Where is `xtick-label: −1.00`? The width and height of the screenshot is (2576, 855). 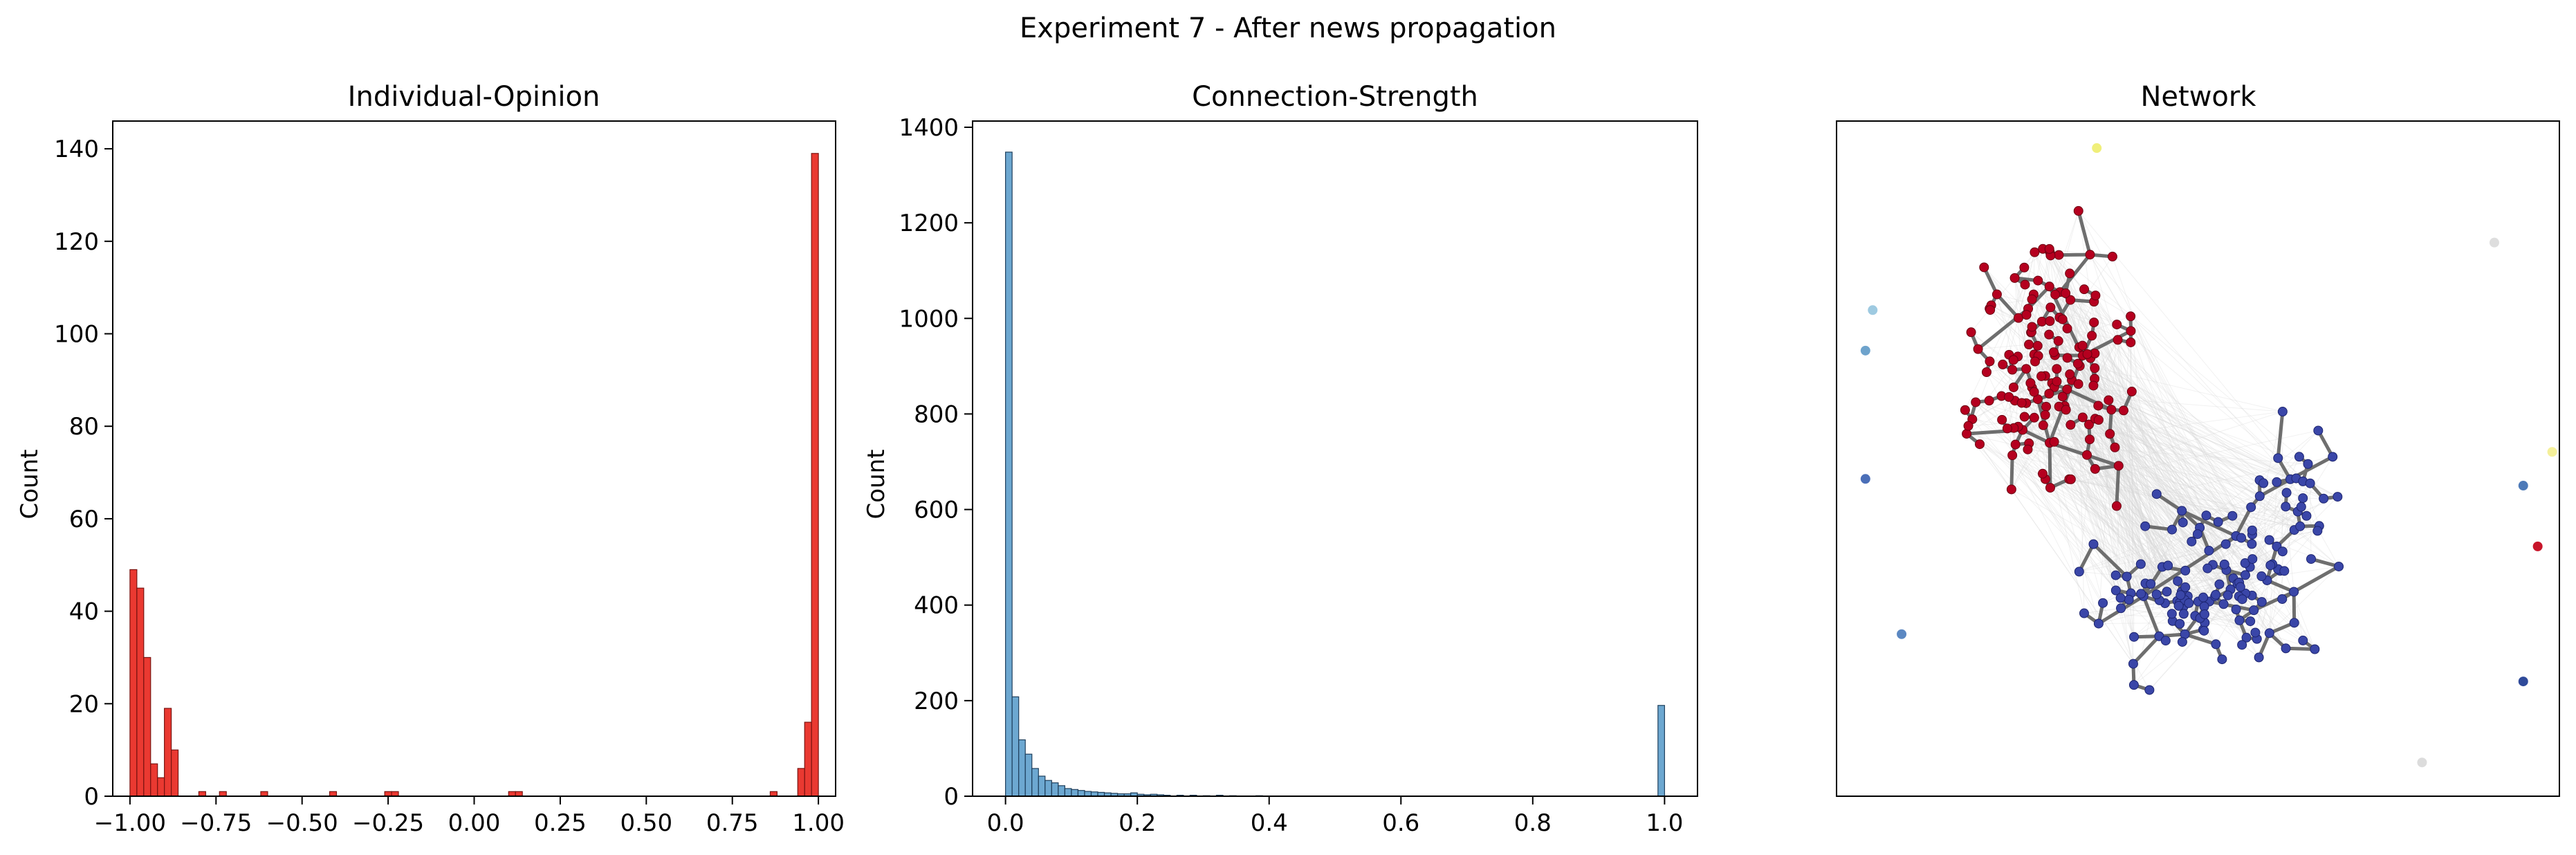 xtick-label: −1.00 is located at coordinates (130, 823).